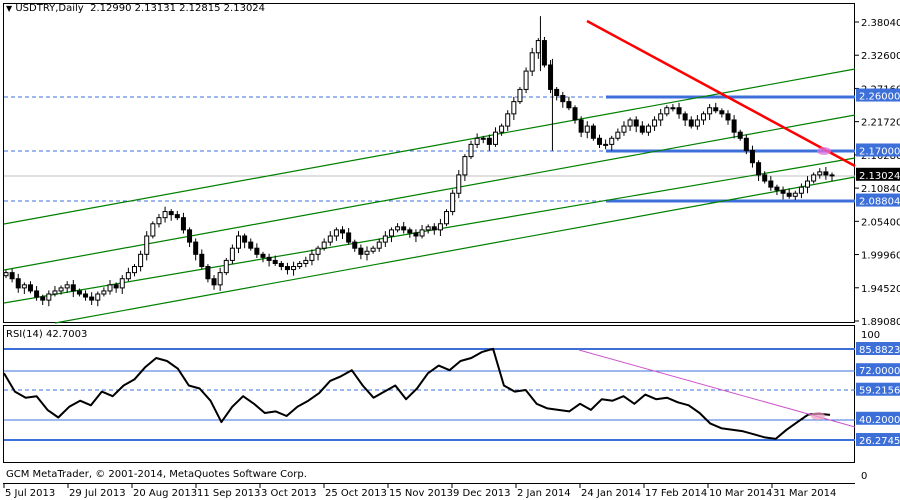 The image size is (900, 500). What do you see at coordinates (870, 335) in the screenshot?
I see `svg-text: 100` at bounding box center [870, 335].